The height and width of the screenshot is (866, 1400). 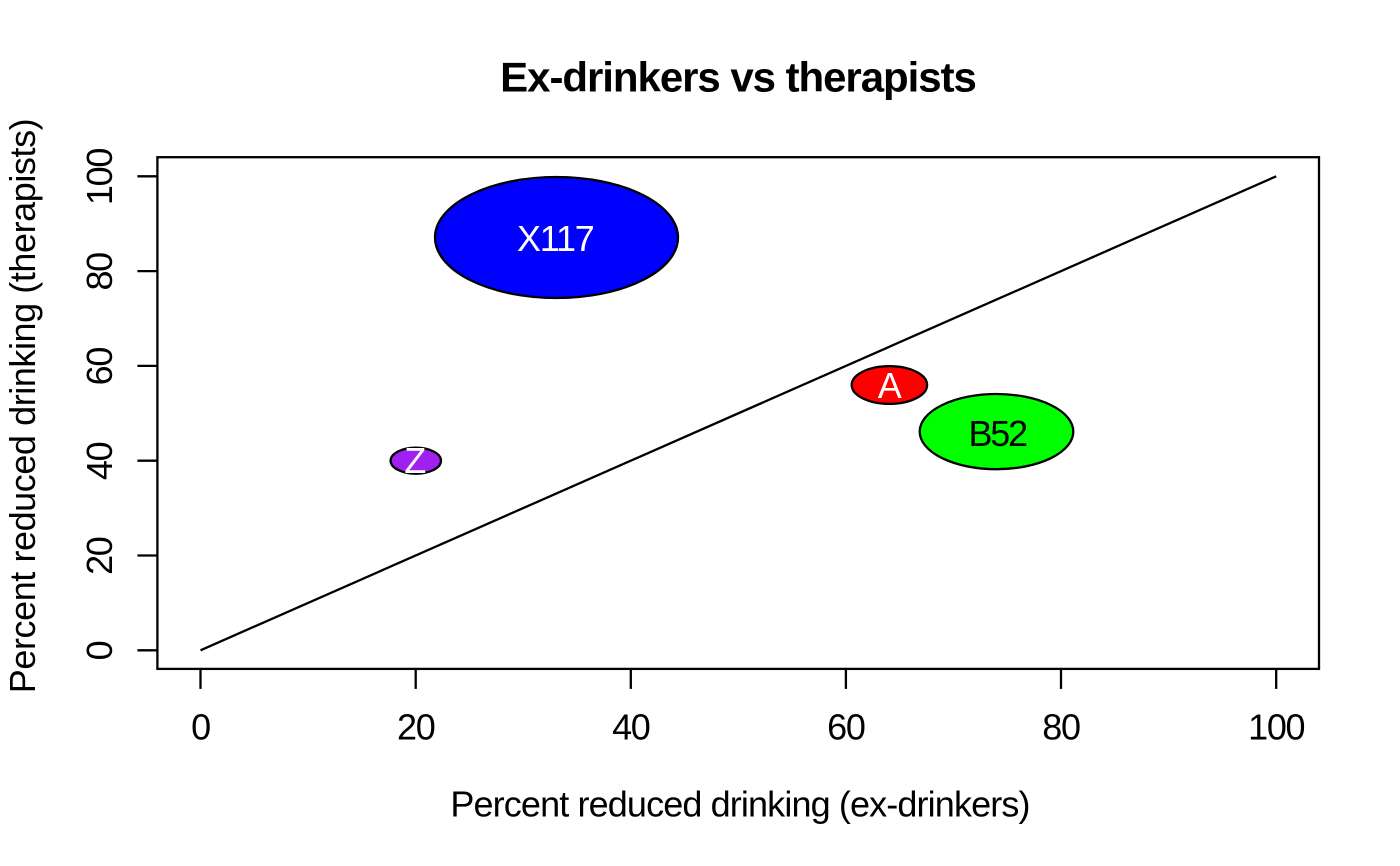 I want to click on svg-text: B52, so click(x=997, y=433).